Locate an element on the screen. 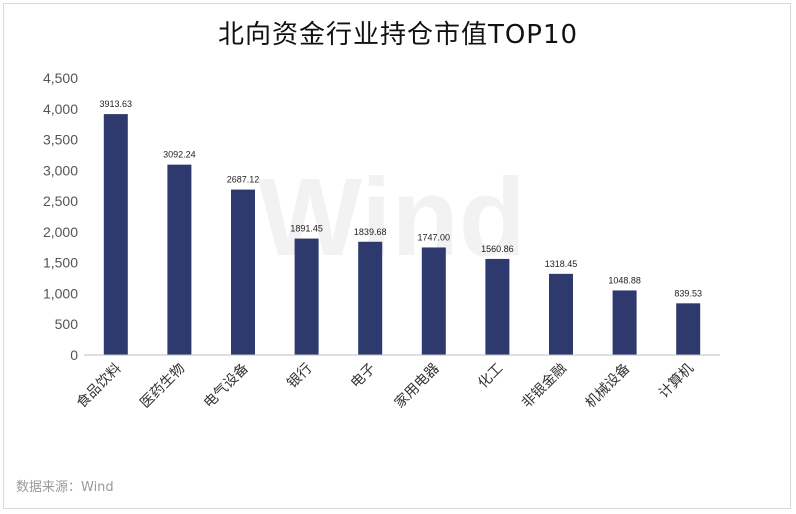 The width and height of the screenshot is (796, 514). y-tick-label: 500 is located at coordinates (67, 324).